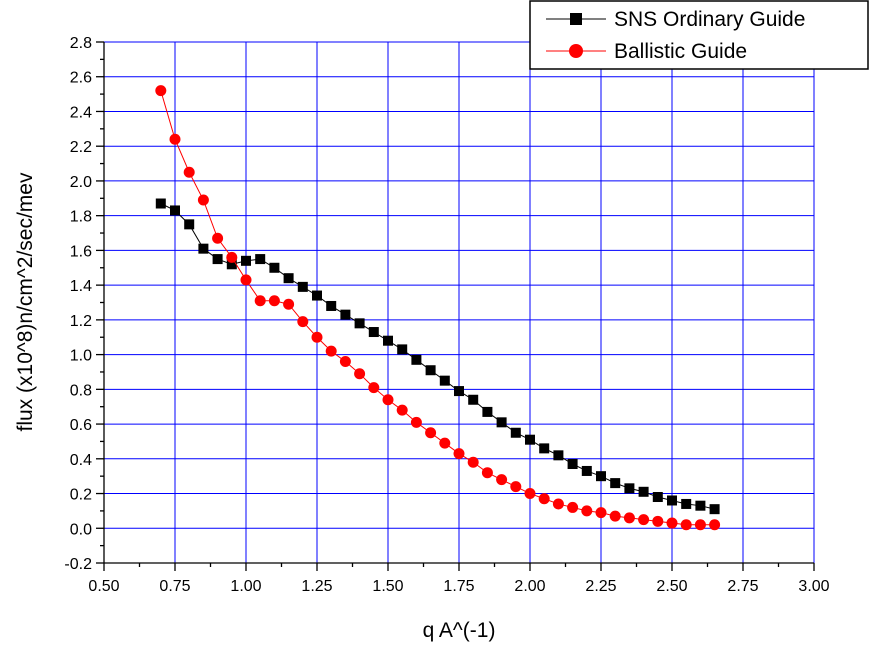 The width and height of the screenshot is (870, 650). What do you see at coordinates (742, 586) in the screenshot?
I see `x-tick-label: 2.75` at bounding box center [742, 586].